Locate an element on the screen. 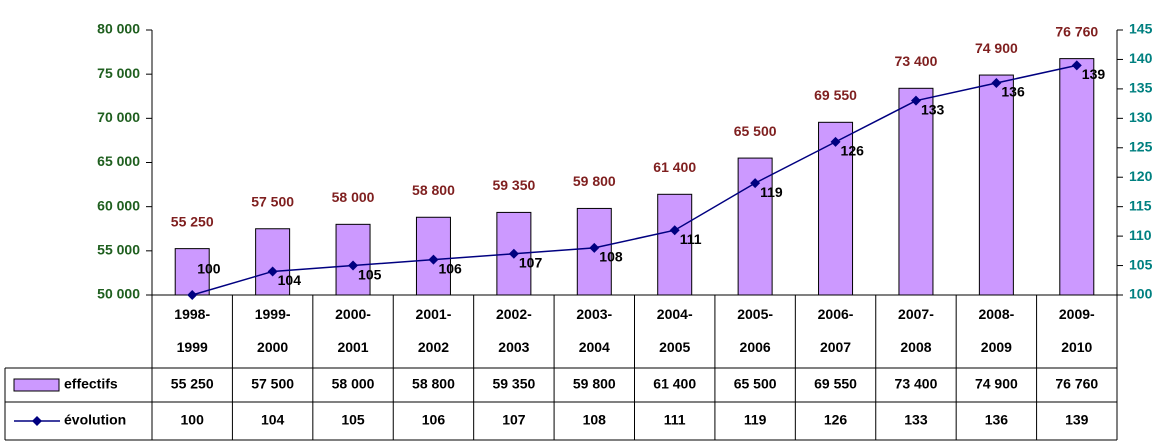 This screenshot has width=1165, height=444. y2-tick-label: 135 is located at coordinates (1141, 88).